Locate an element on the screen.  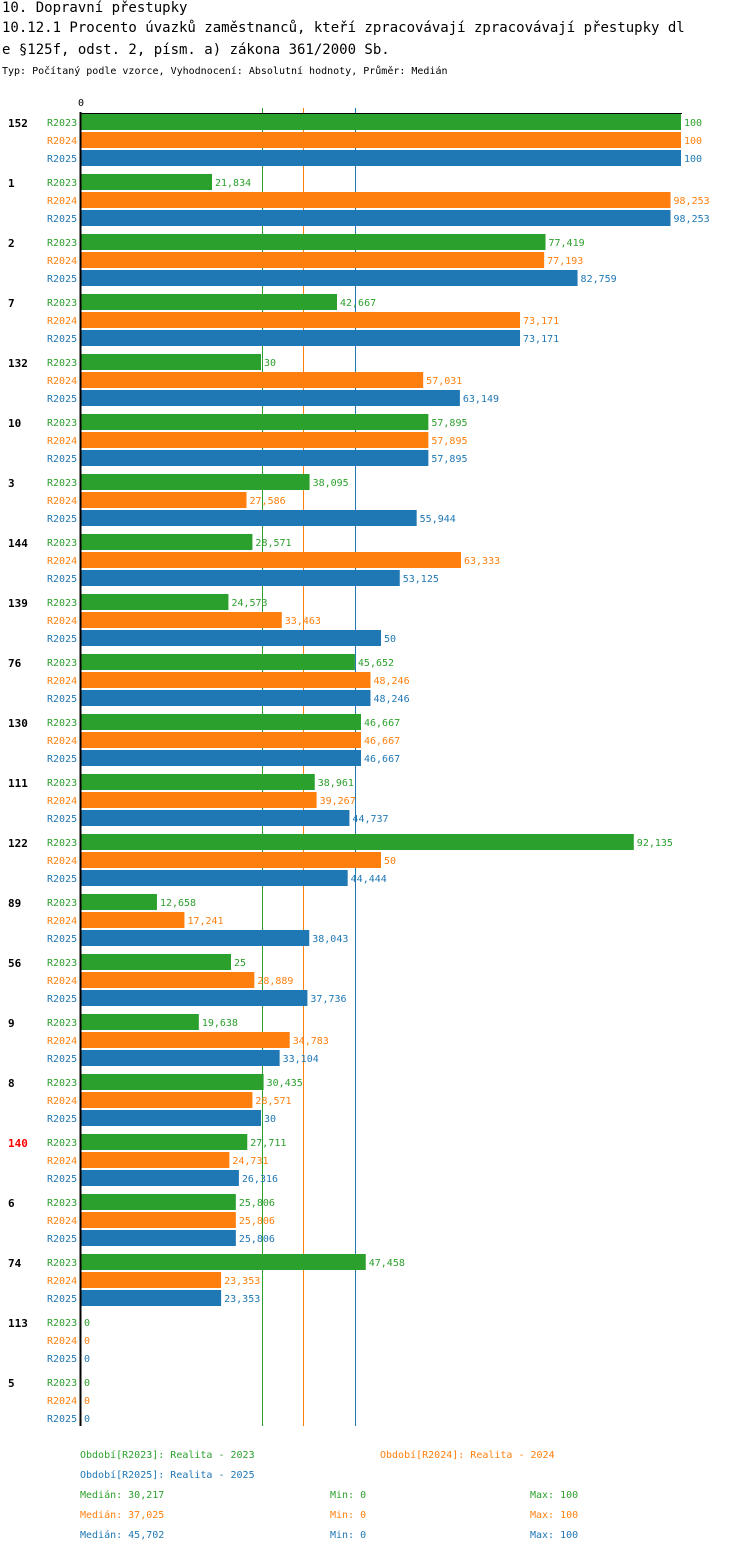
data-label-9-r2023: 19,638 is located at coordinates (220, 1023).